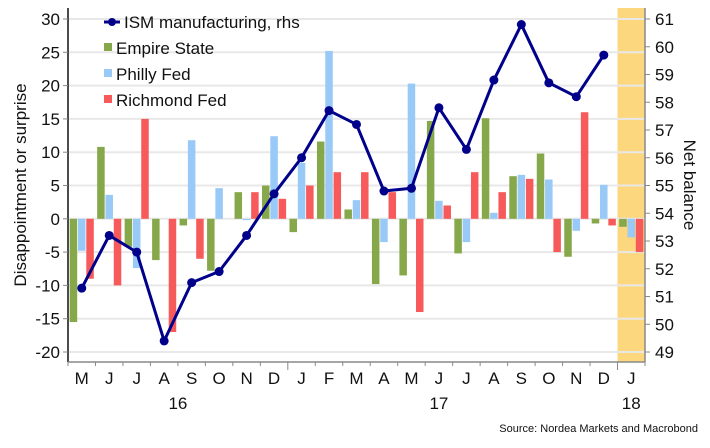 The image size is (710, 448). Describe the element at coordinates (165, 48) in the screenshot. I see `legend-label-empire: Empire State` at that location.